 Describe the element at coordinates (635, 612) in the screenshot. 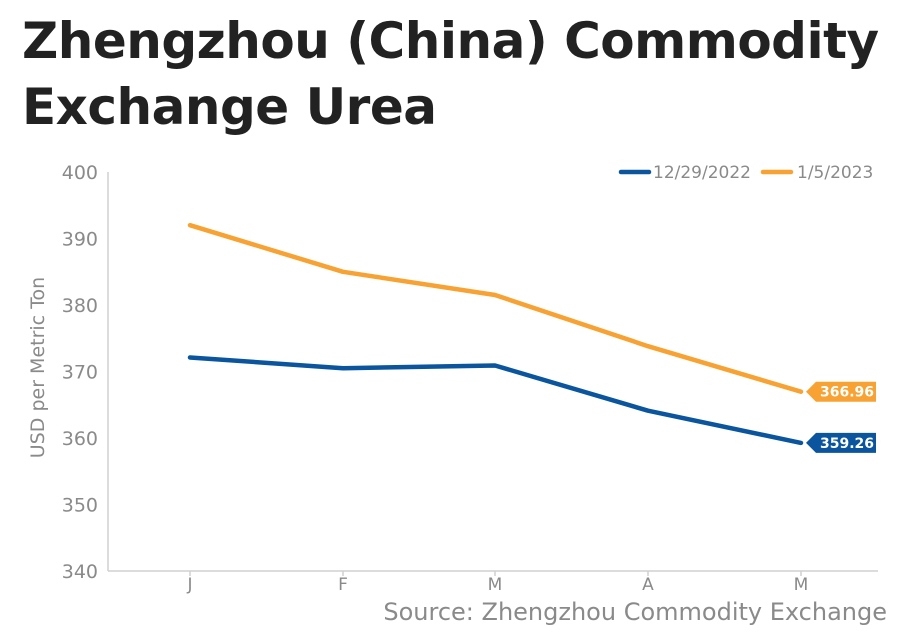

I see `source-note: Source: Zhengzhou Commodity Exchange` at that location.